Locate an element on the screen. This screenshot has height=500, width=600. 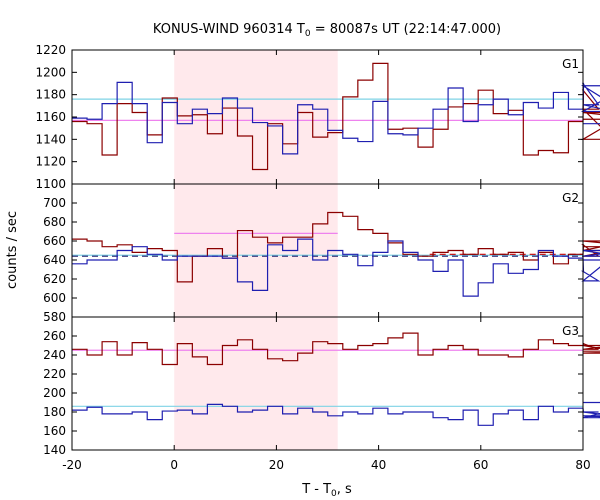
panel-label-g1: G1 is located at coordinates (570, 64).